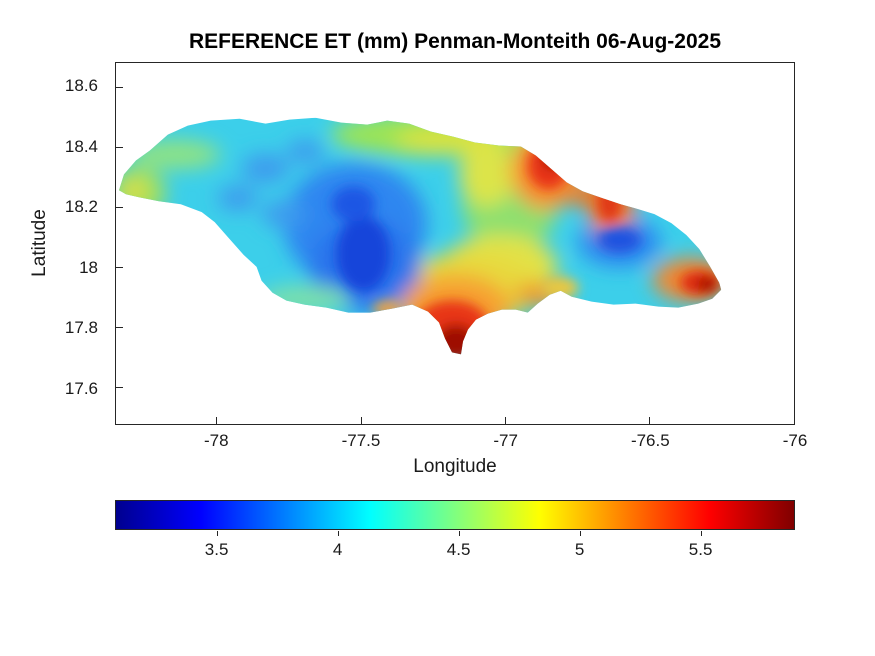 Image resolution: width=875 pixels, height=656 pixels. What do you see at coordinates (68, 243) in the screenshot?
I see `y-tick-labels: 18.6 18.4 18.2 18 17.8 17.6` at bounding box center [68, 243].